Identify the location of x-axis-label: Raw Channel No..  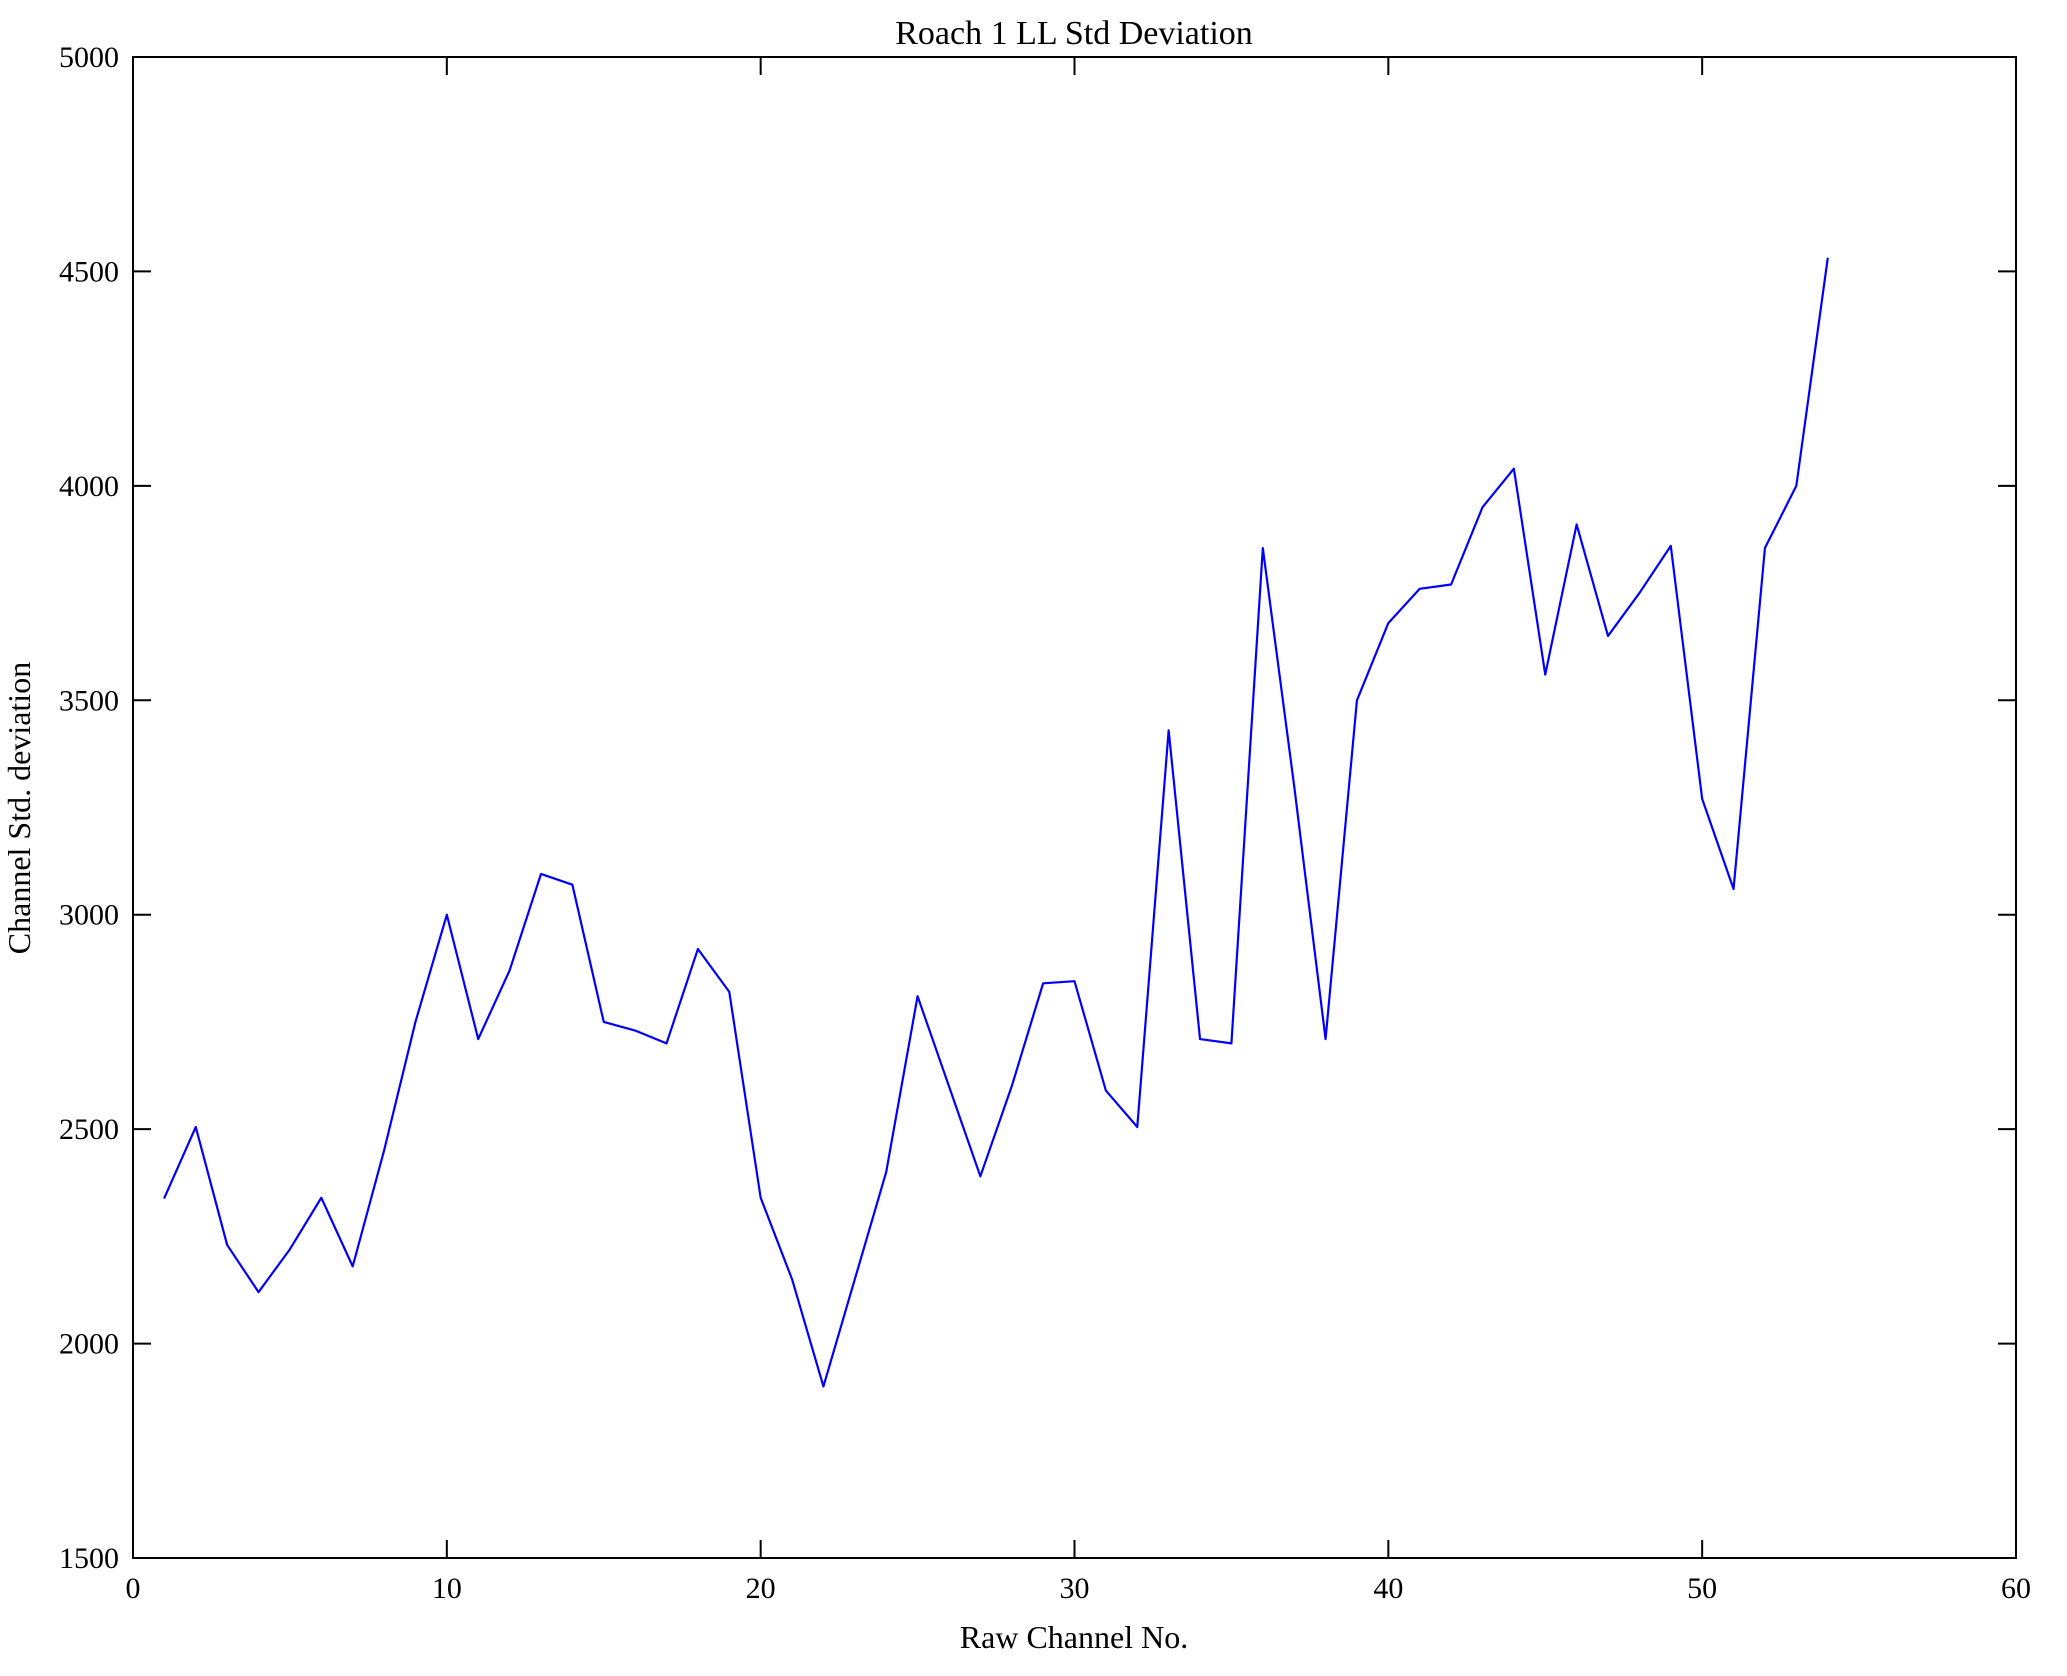
(1074, 1637).